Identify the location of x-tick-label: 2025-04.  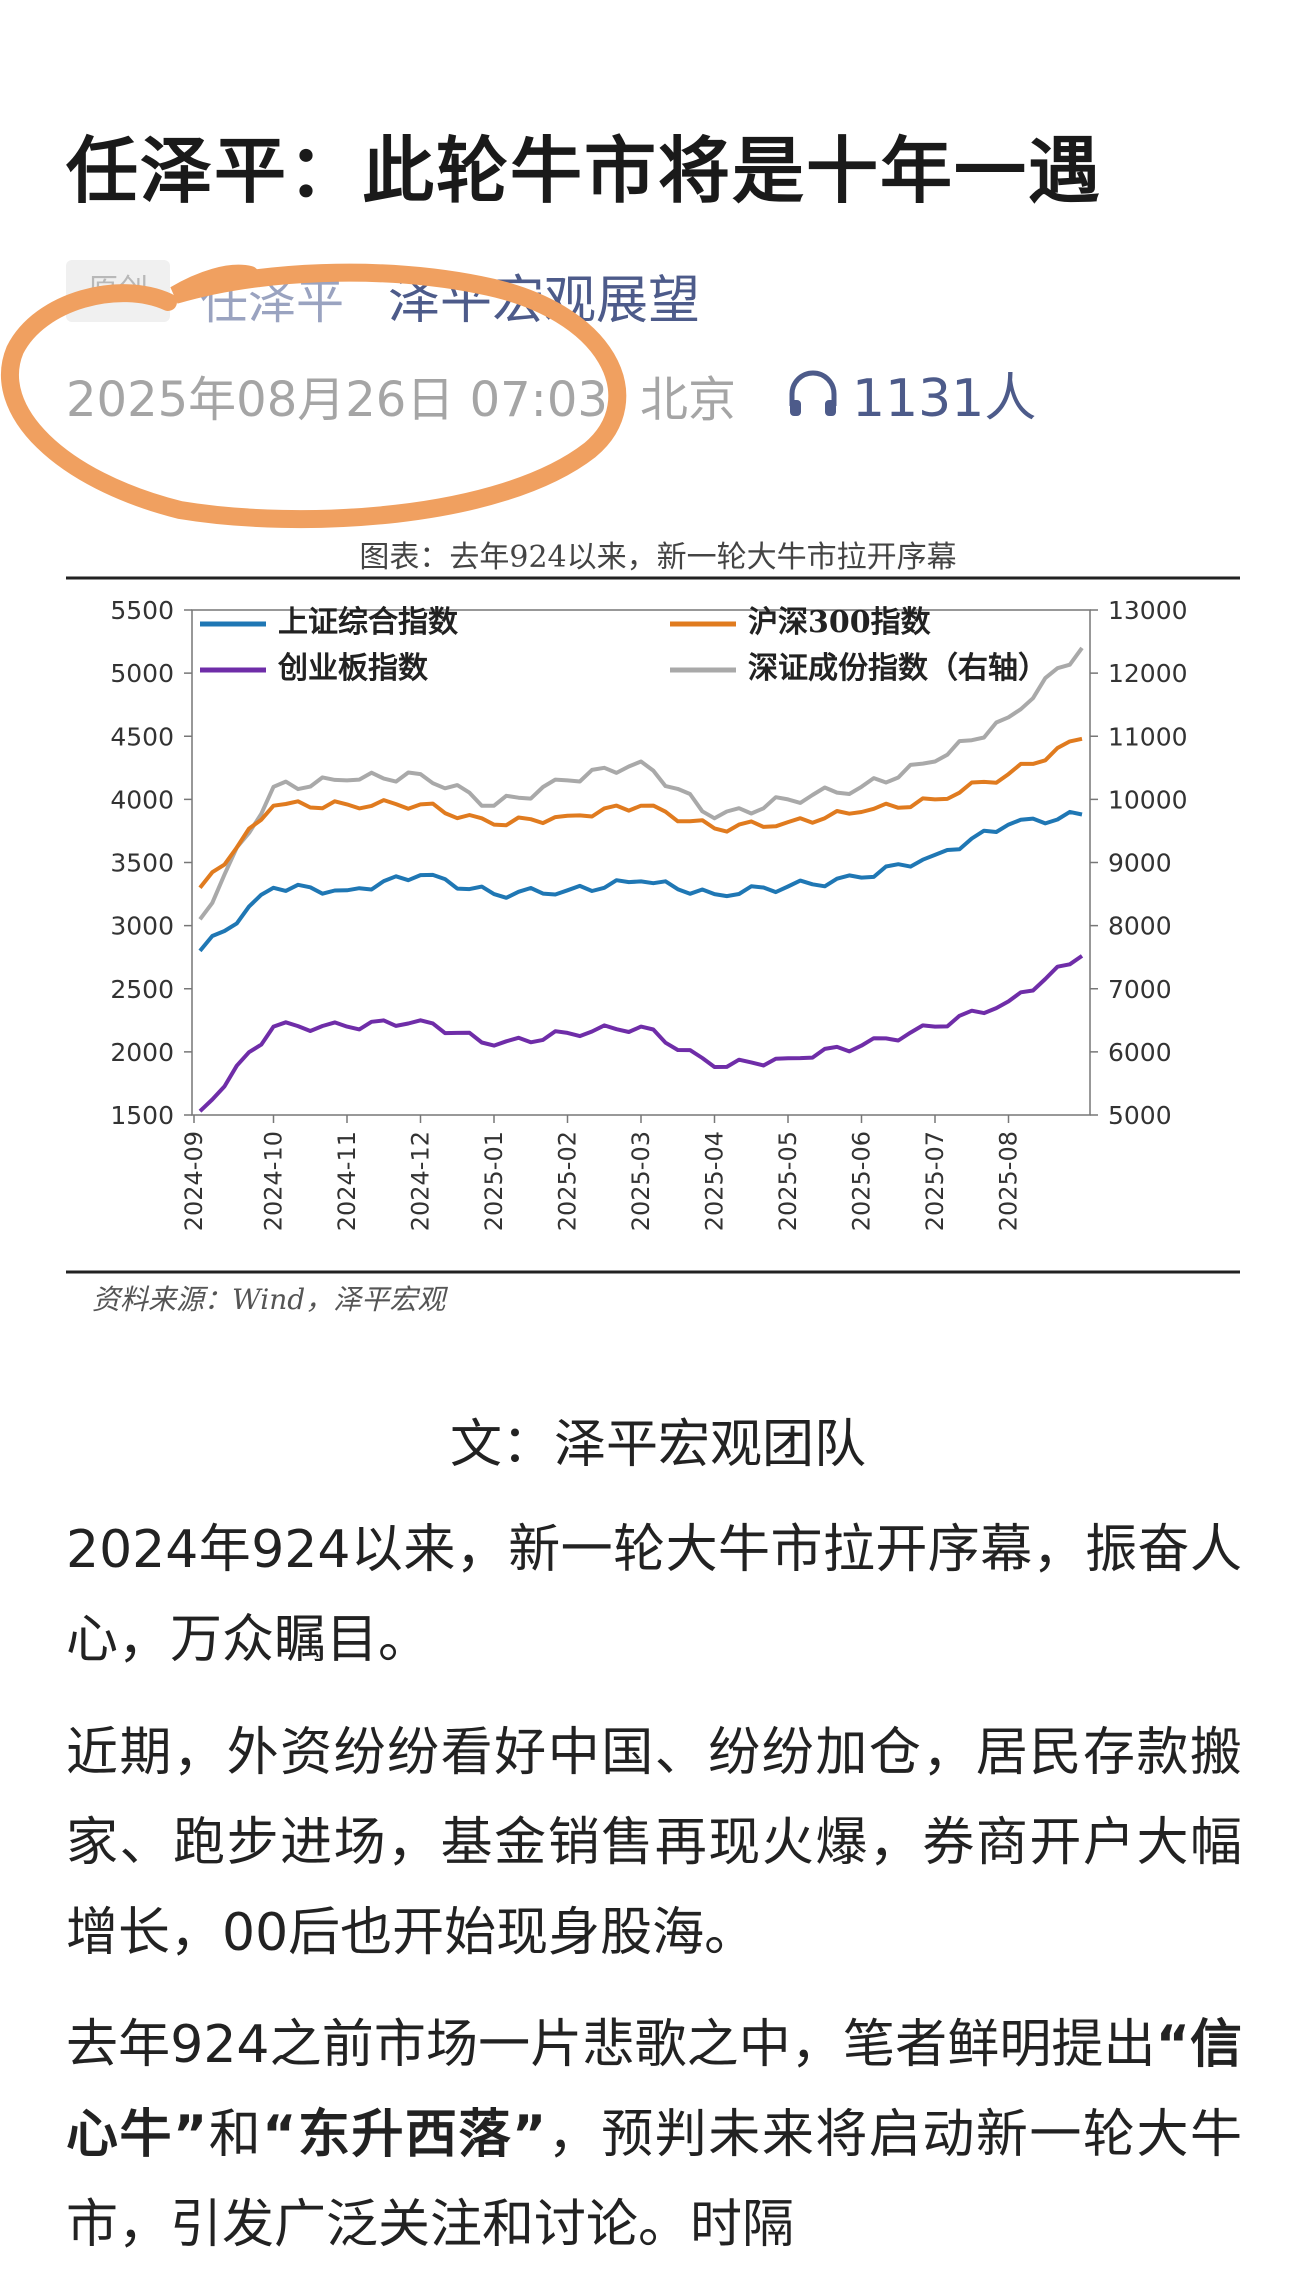
(715, 1181).